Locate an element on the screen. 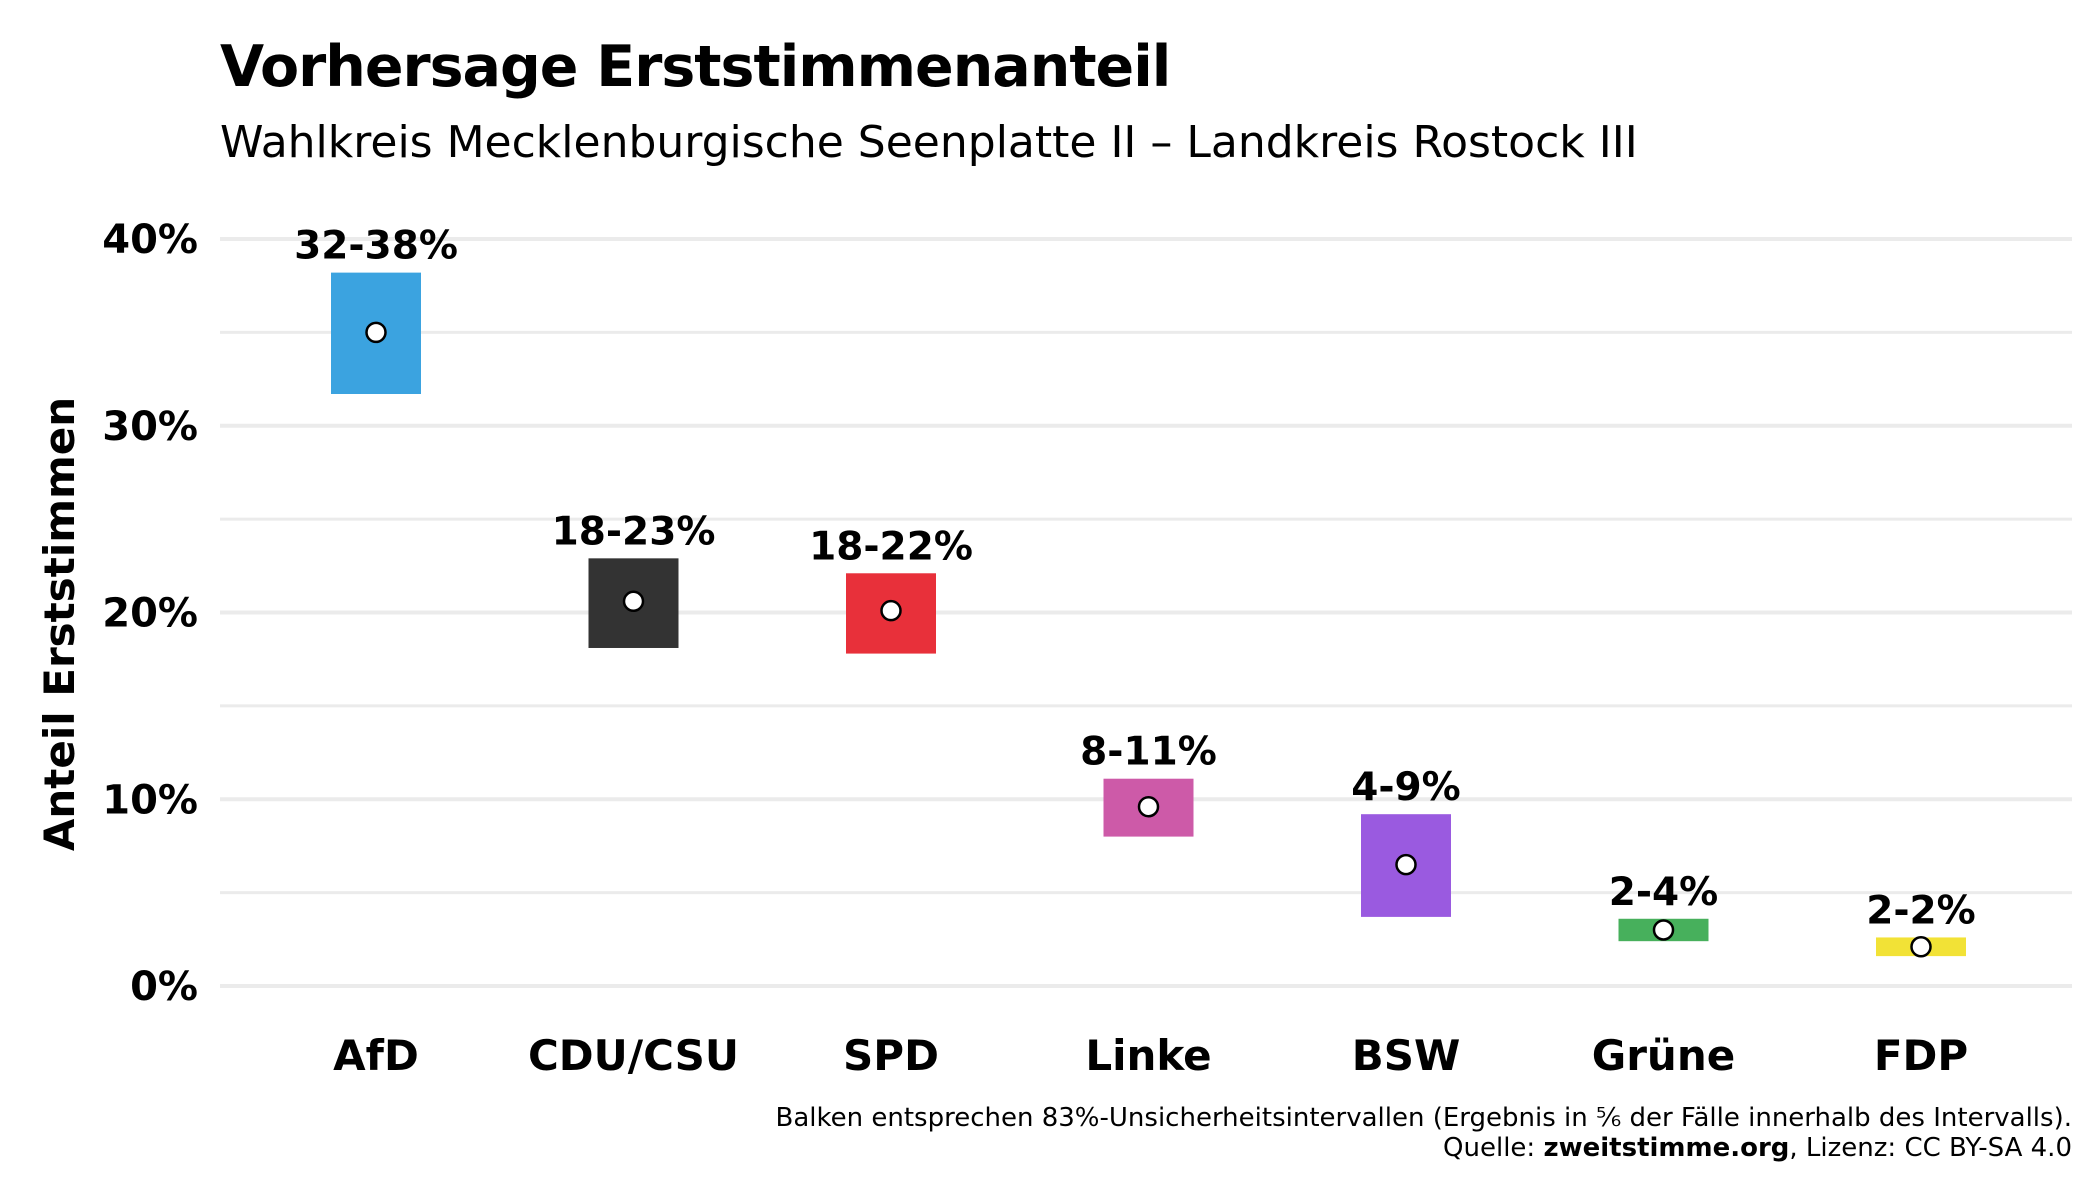  caption-source-suffix: , Lizenz: CC BY-SA 4.0 is located at coordinates (1930, 1148).